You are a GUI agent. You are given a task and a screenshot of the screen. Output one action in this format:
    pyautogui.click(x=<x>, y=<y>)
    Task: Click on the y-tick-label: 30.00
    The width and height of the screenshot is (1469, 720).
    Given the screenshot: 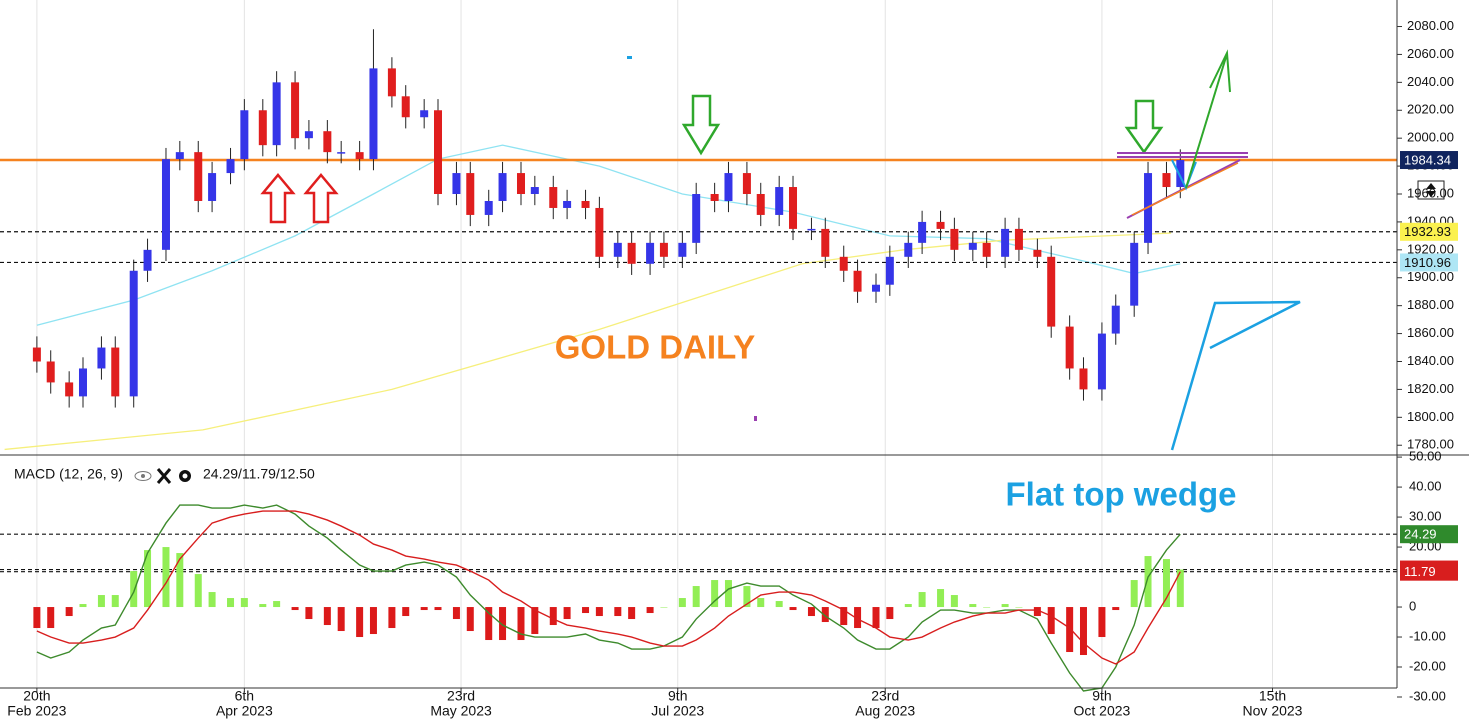 What is the action you would take?
    pyautogui.click(x=1425, y=516)
    